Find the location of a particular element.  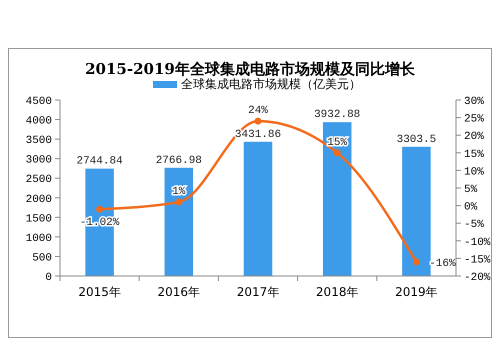

y-tick-label: 500 is located at coordinates (42, 258).